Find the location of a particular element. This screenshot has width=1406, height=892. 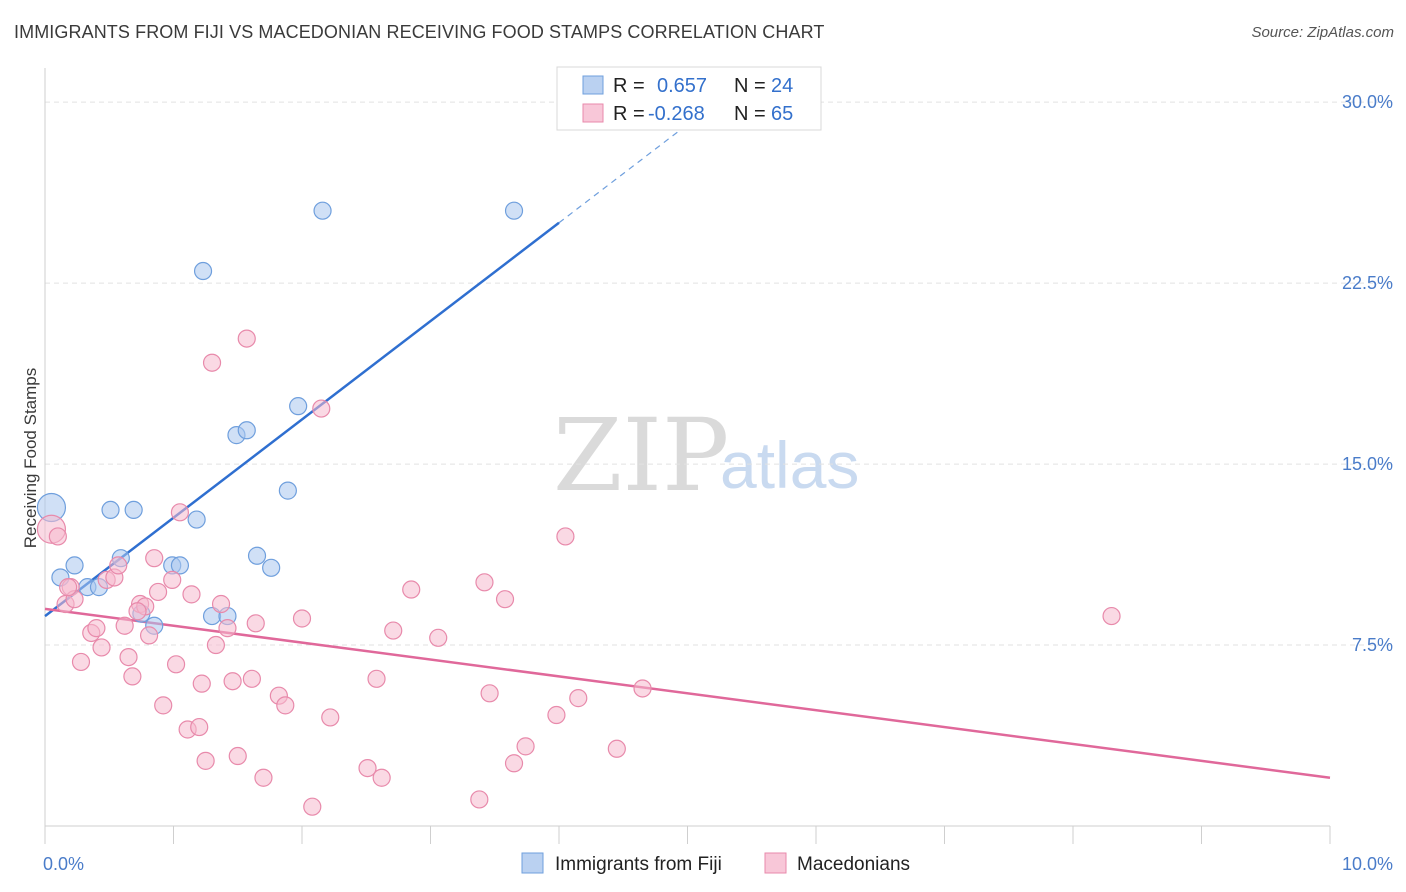

y-tick-label-0: 7.5% is located at coordinates (1372, 645).